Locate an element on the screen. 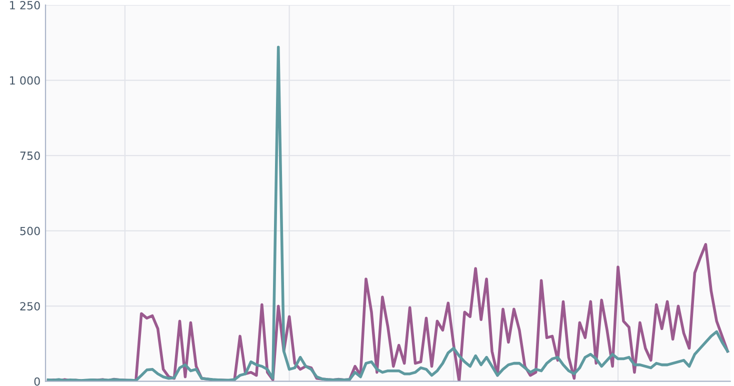 Image resolution: width=734 pixels, height=386 pixels. y-tick-label: 1 250 is located at coordinates (25, 5).